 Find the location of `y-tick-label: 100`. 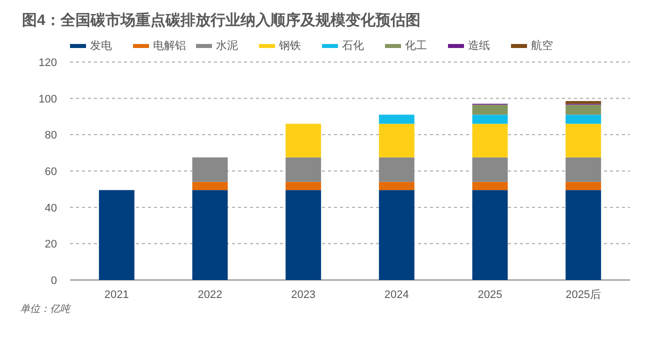

y-tick-label: 100 is located at coordinates (47, 99).